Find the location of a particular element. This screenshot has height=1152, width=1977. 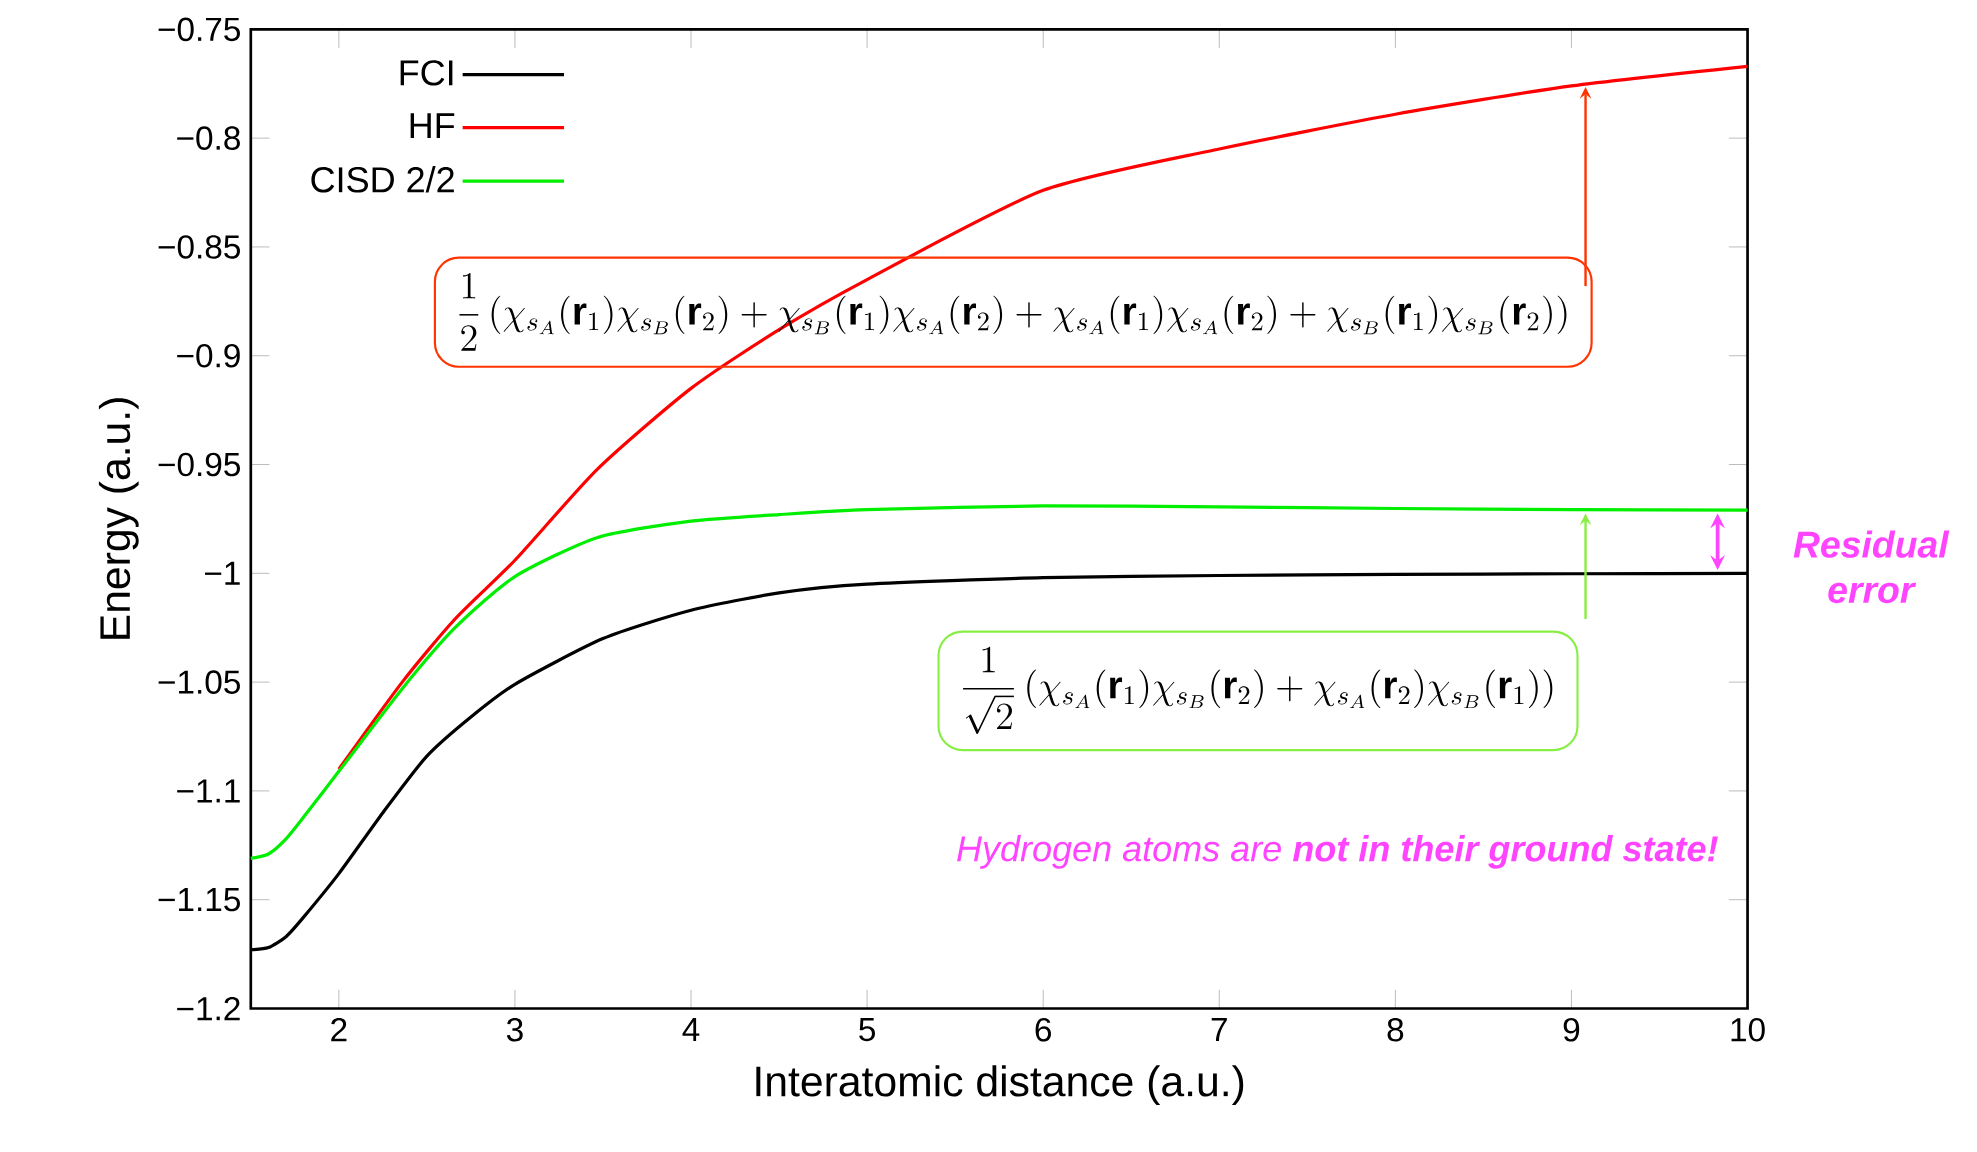

x-tick-label: 2 is located at coordinates (339, 1030).